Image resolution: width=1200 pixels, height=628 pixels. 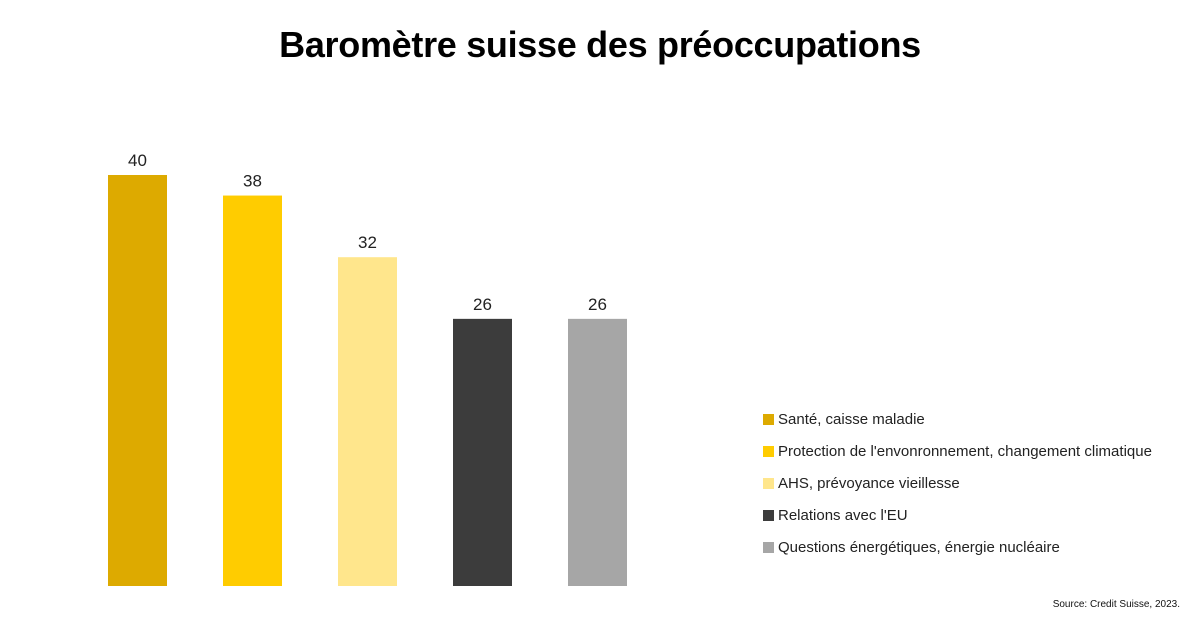 What do you see at coordinates (597, 304) in the screenshot?
I see `data-label-5: 26` at bounding box center [597, 304].